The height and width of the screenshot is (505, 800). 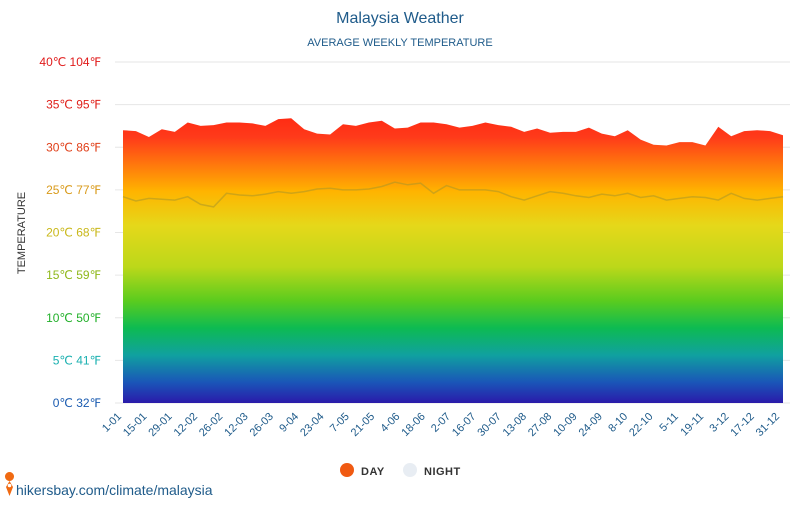 I want to click on x-tick-label: 13-08, so click(x=515, y=425).